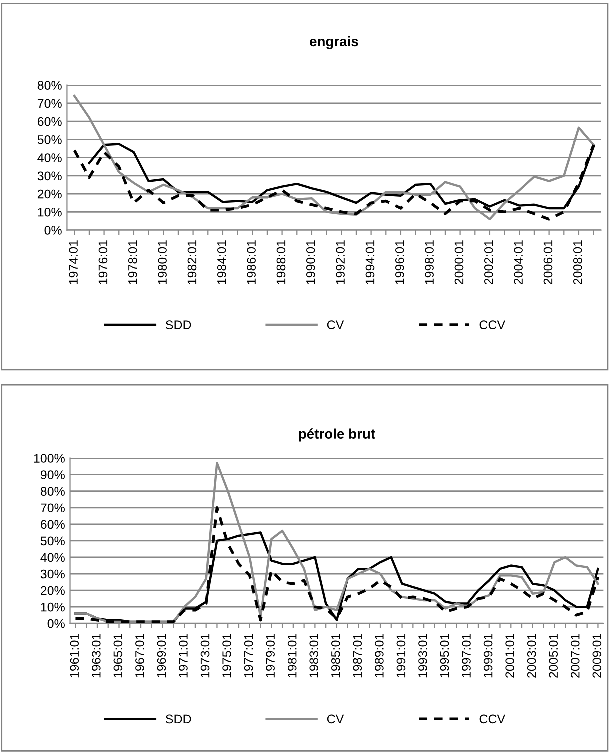 This screenshot has height=755, width=611. What do you see at coordinates (249, 656) in the screenshot?
I see `x-tick-label: 1977:01` at bounding box center [249, 656].